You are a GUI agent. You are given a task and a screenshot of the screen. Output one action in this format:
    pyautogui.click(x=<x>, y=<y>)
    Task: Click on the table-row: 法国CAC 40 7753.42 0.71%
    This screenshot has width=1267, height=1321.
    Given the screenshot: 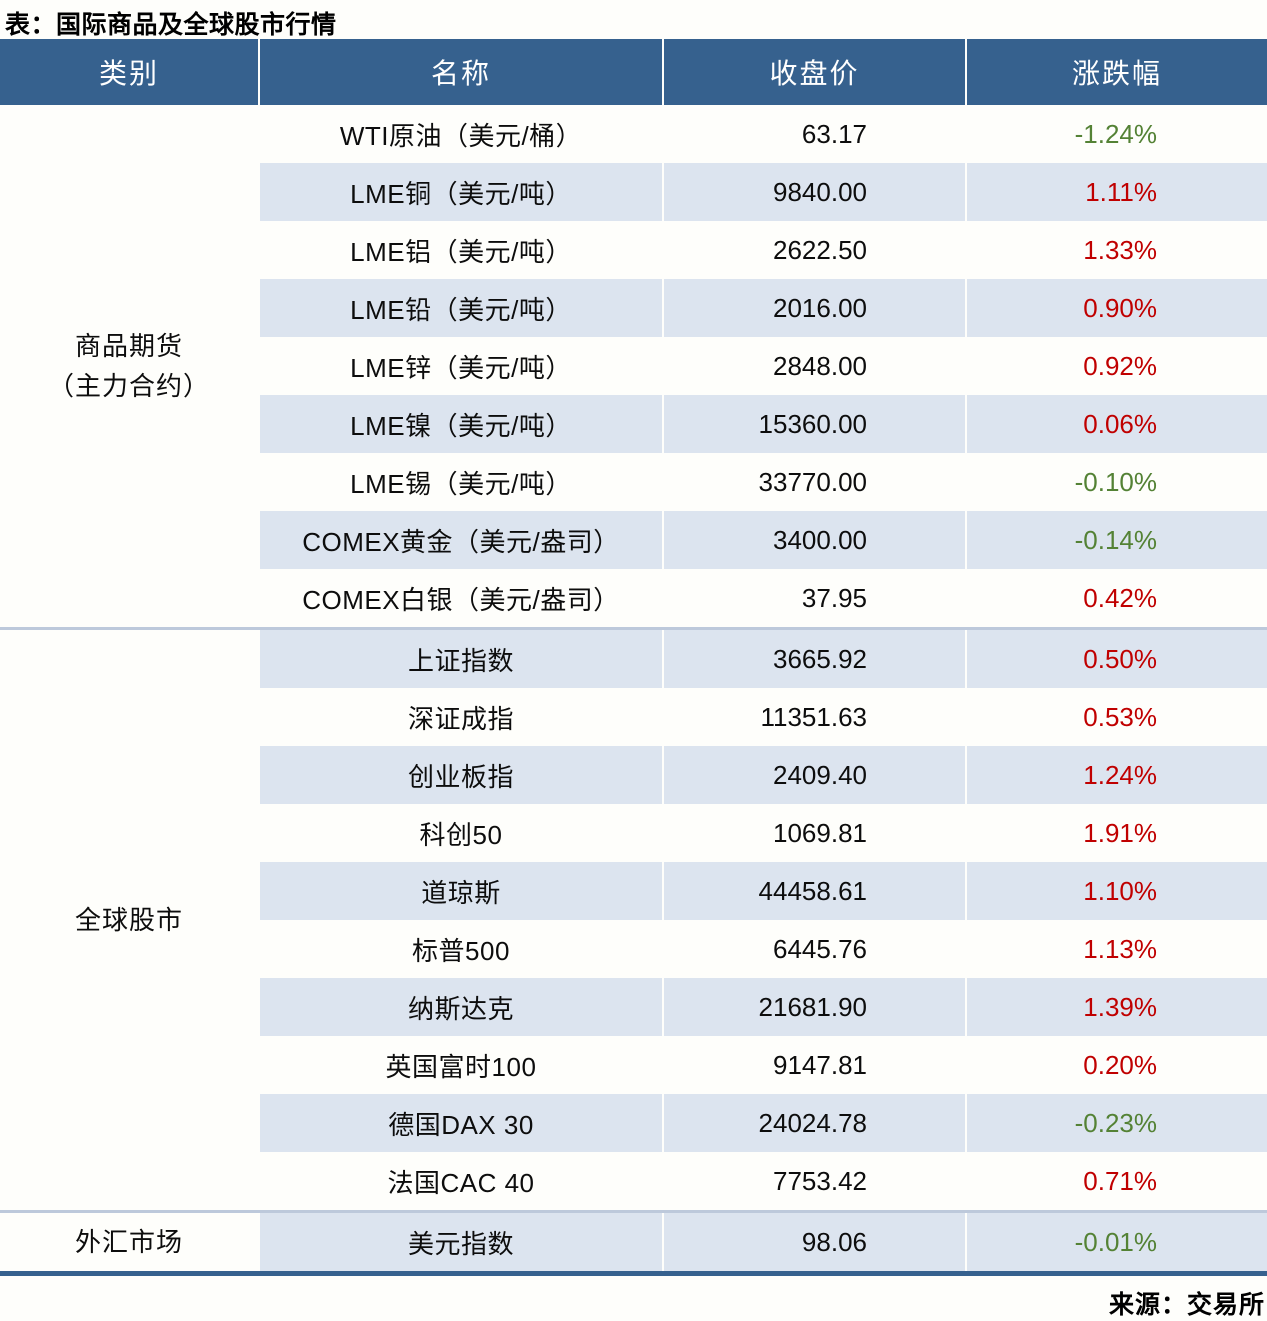 What is the action you would take?
    pyautogui.click(x=633, y=1182)
    